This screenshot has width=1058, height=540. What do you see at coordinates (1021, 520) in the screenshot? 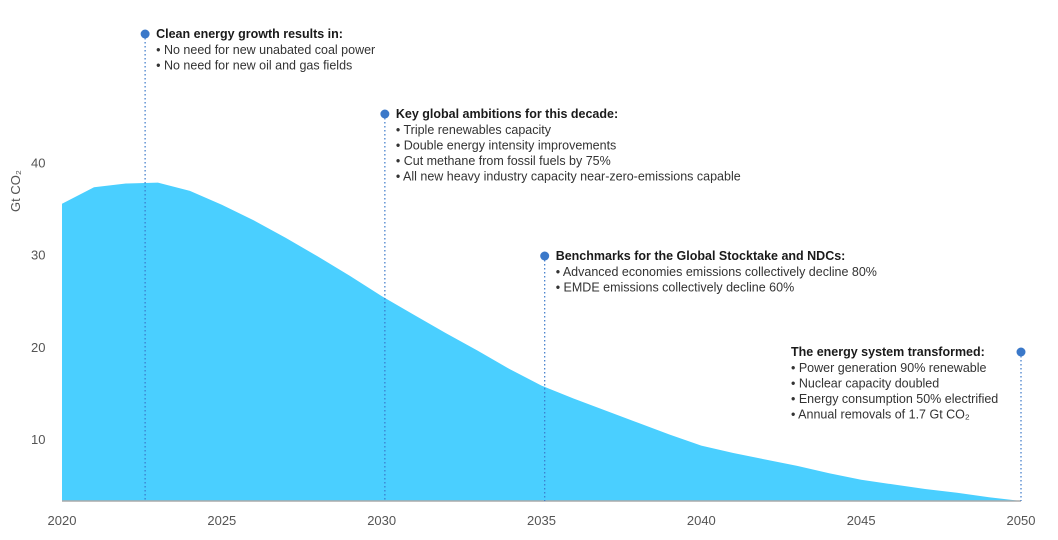
I see `x-tick-label: 2050` at bounding box center [1021, 520].